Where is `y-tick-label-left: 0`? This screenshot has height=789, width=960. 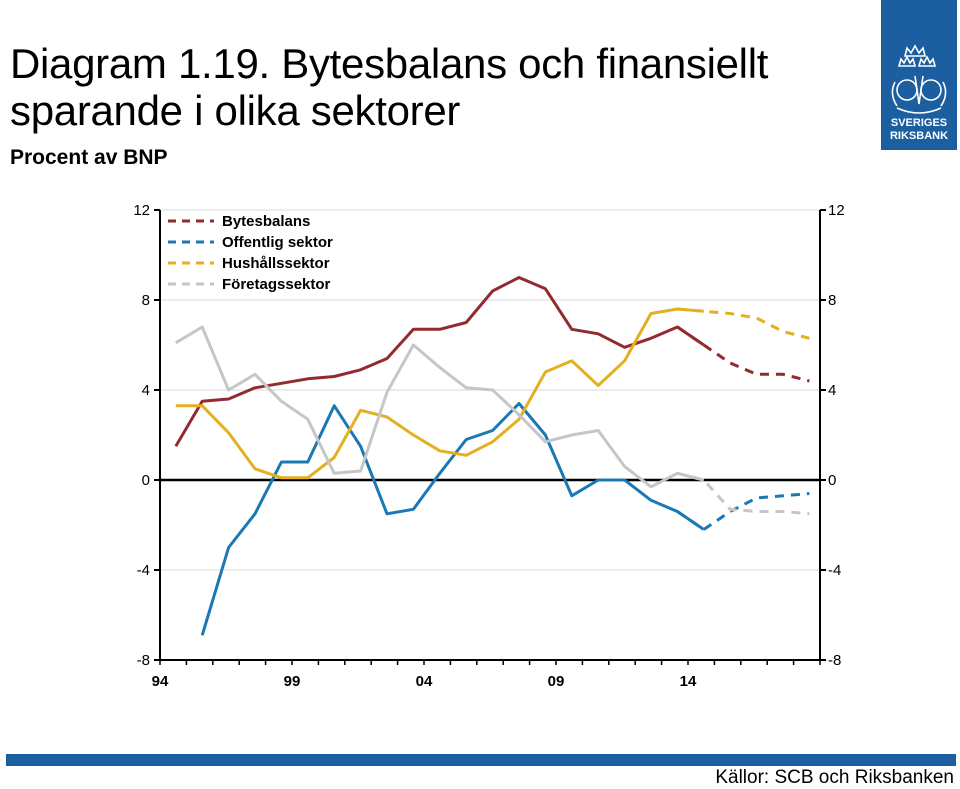
y-tick-label-left: 0 is located at coordinates (146, 480).